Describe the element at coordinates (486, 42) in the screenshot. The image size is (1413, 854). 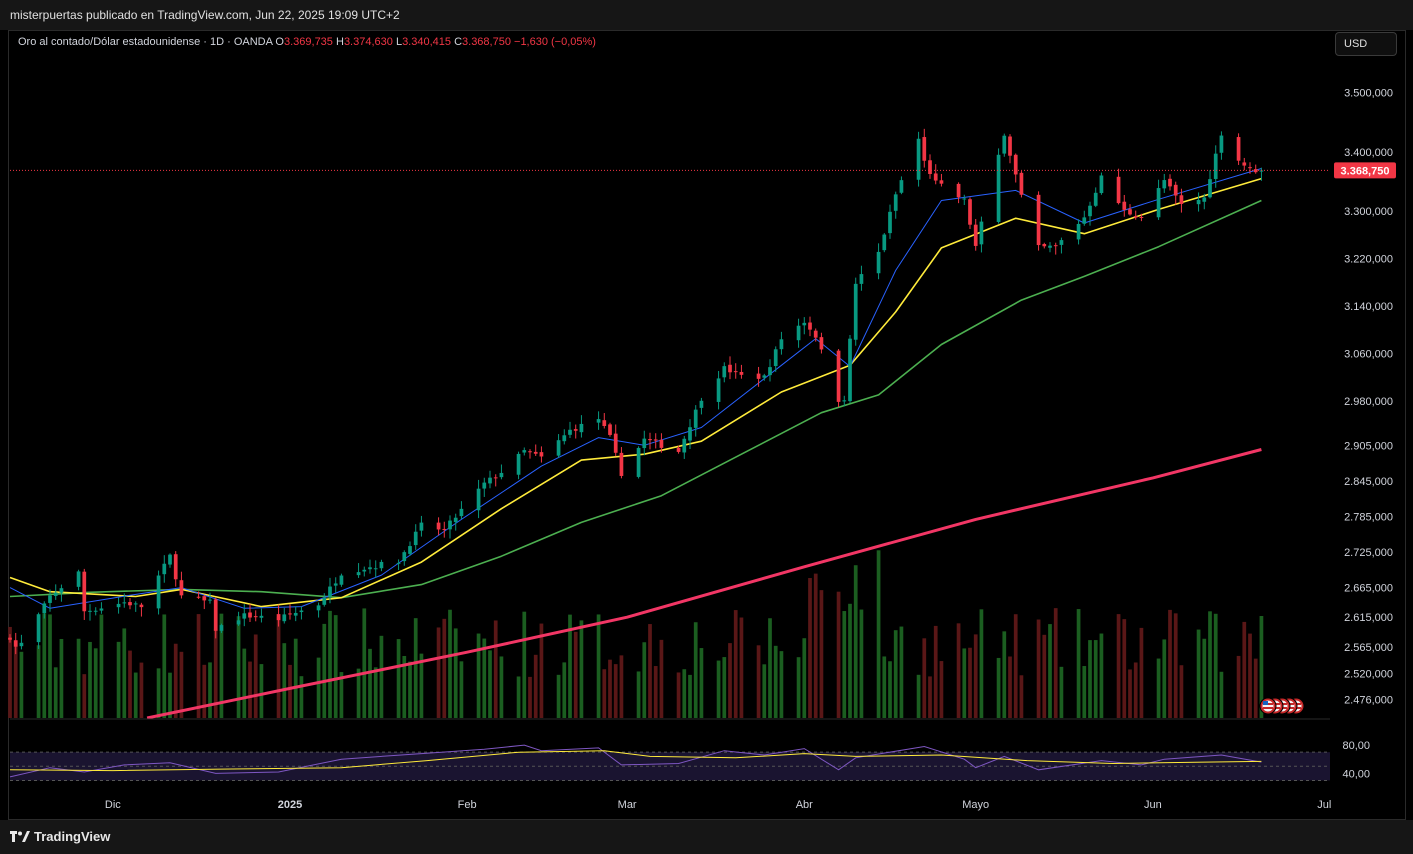
I see `close-value: 3.368,750` at that location.